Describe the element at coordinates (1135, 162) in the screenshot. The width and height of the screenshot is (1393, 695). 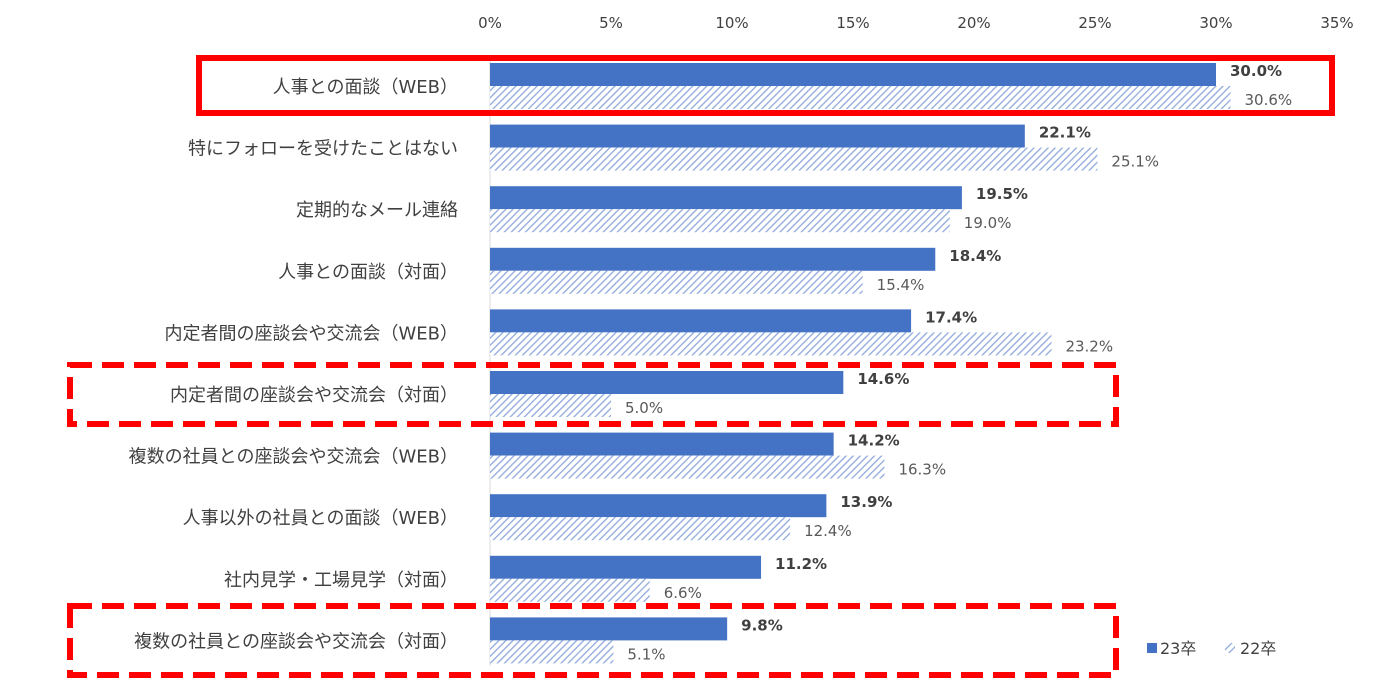
I see `data-label-22-sotsu: 25.1%` at that location.